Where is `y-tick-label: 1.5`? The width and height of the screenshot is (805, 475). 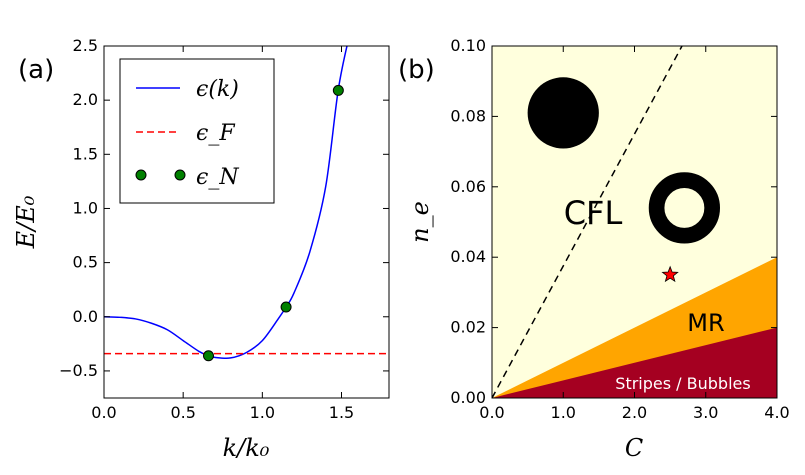 y-tick-label: 1.5 is located at coordinates (85, 153).